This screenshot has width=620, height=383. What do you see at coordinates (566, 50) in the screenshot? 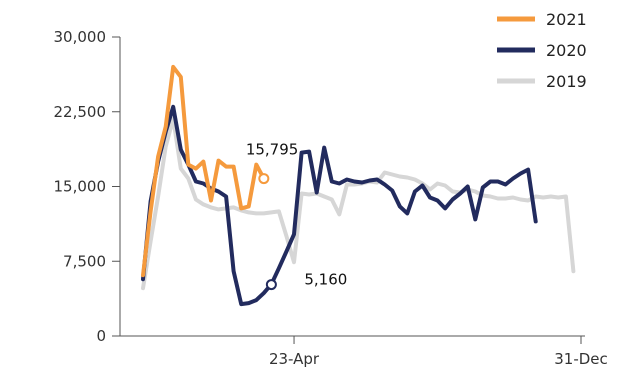
I see `legend-label-2020: 2020` at bounding box center [566, 50].